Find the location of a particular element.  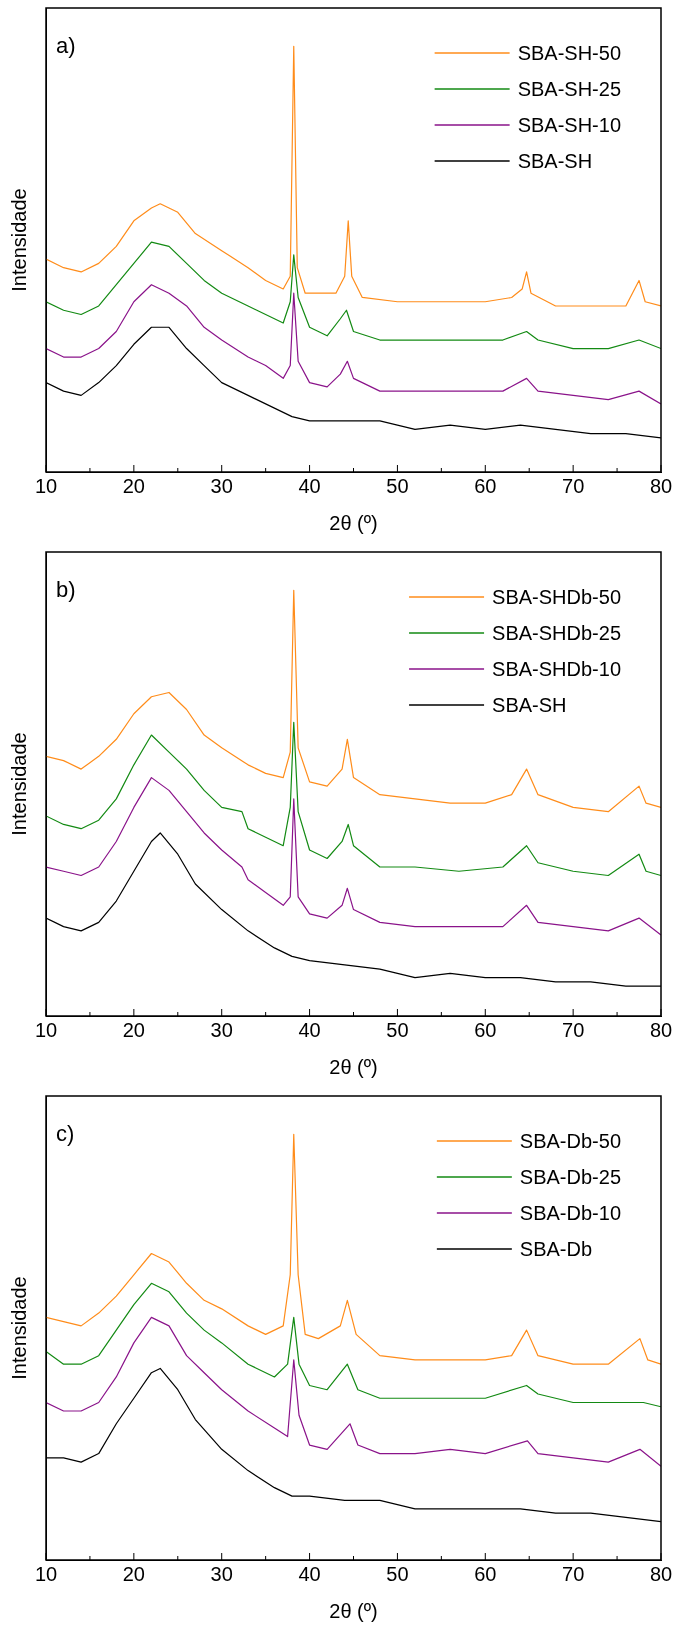

legend-label: SBA-Db-50 is located at coordinates (570, 1140).